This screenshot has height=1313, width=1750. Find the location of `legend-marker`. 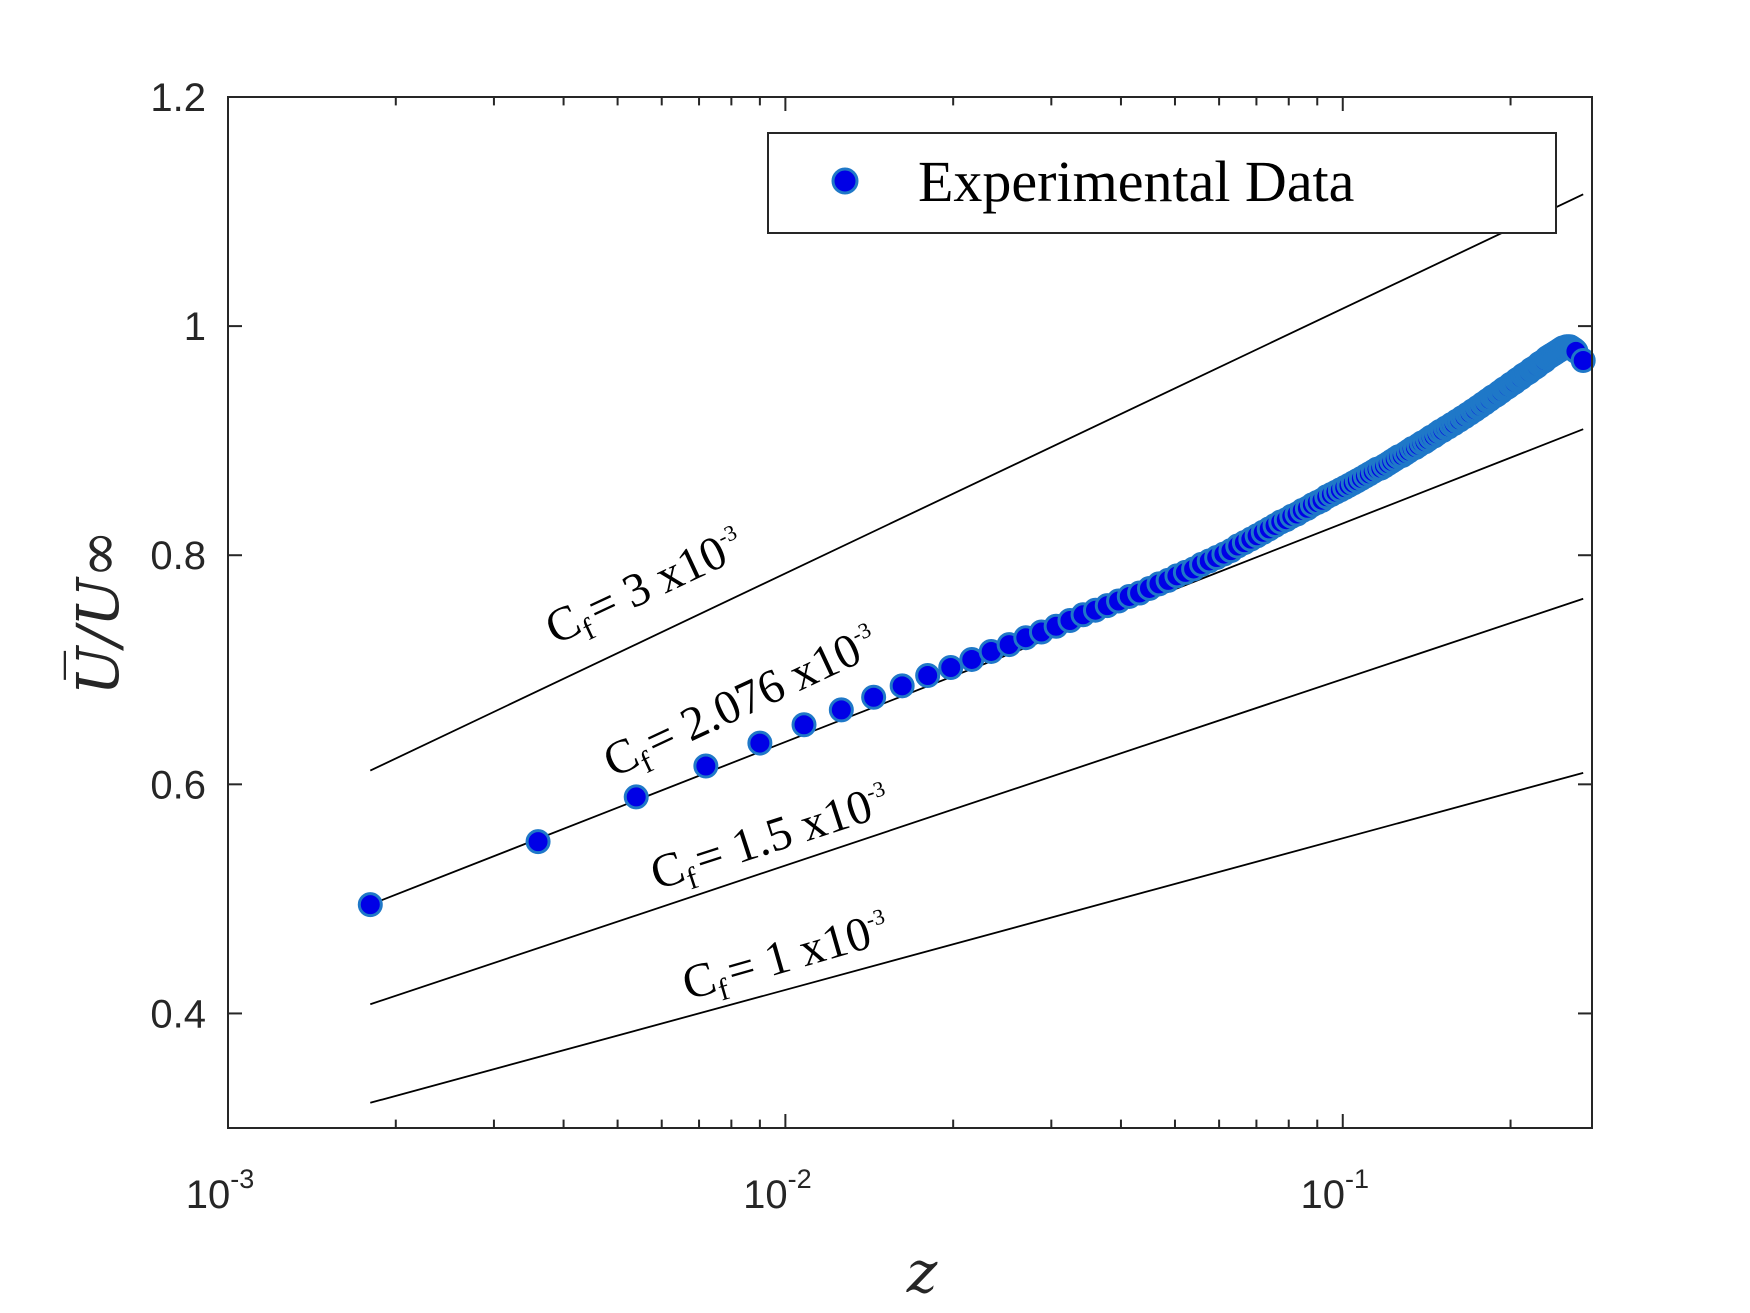

legend-marker is located at coordinates (845, 181).